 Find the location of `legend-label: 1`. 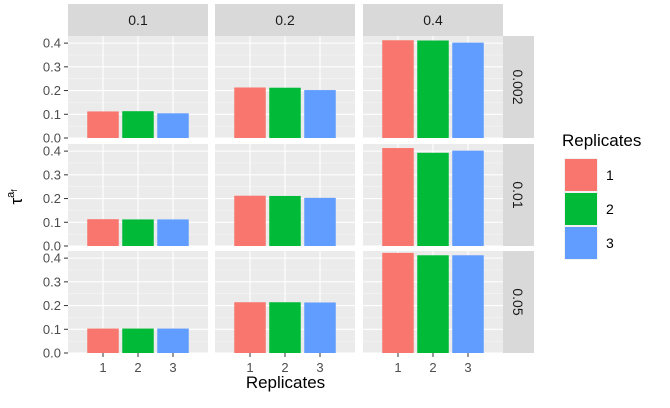

legend-label: 1 is located at coordinates (610, 175).